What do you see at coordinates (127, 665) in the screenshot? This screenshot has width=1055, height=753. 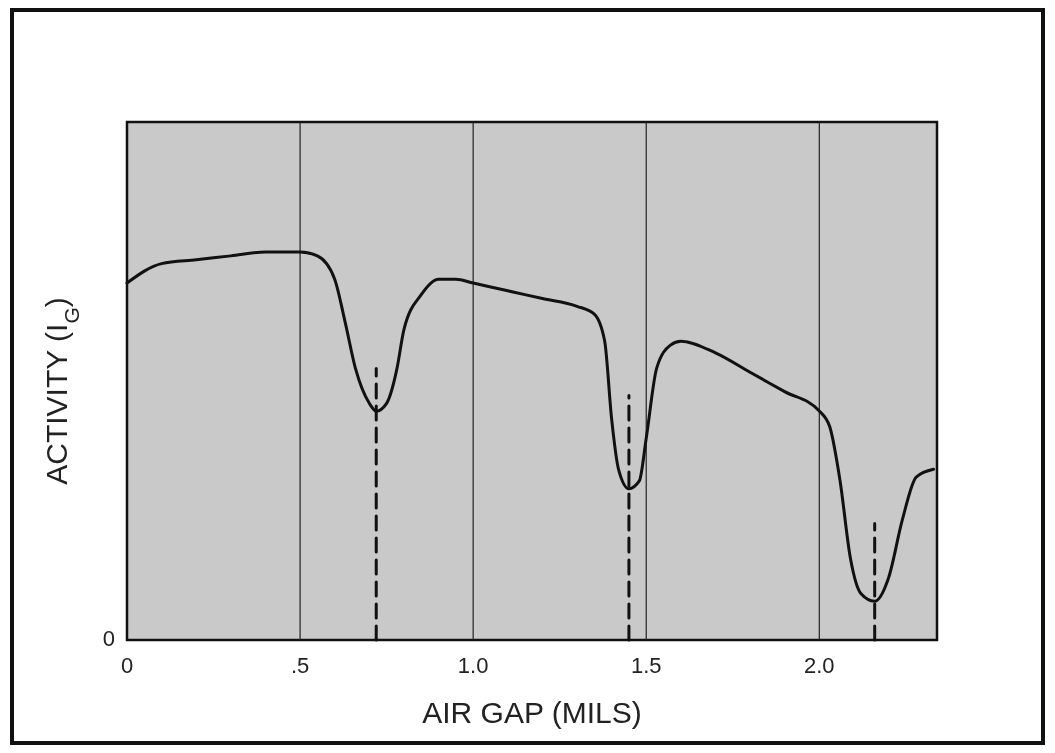 I see `x-tick-label: 0` at bounding box center [127, 665].